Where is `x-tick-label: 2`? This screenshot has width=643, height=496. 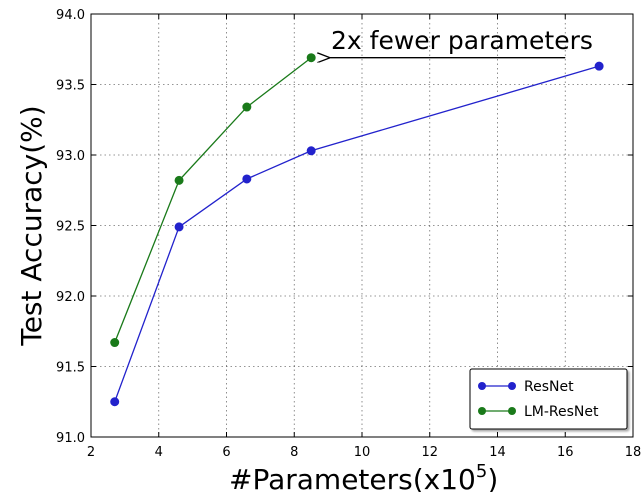 x-tick-label: 2 is located at coordinates (91, 452).